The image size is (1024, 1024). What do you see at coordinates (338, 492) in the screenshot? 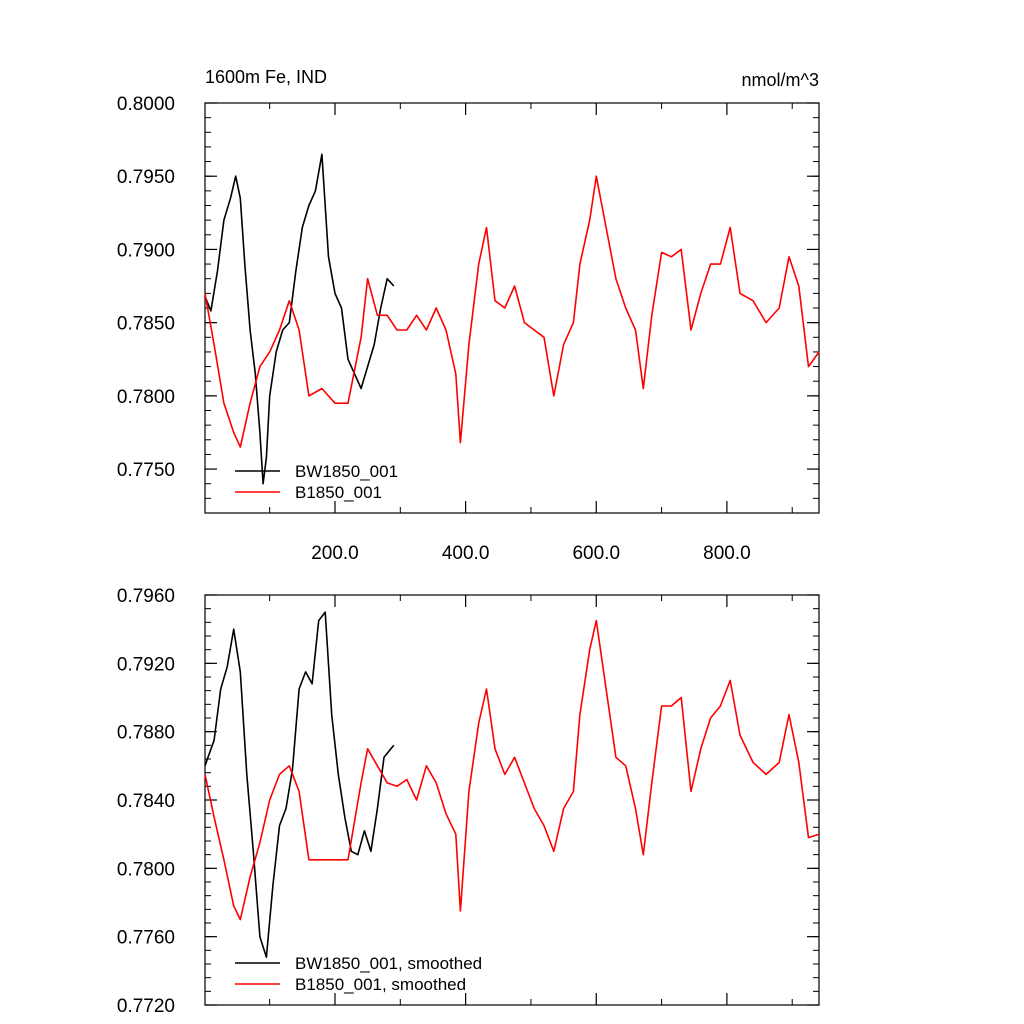
I see `legend-label: B1850_001` at bounding box center [338, 492].